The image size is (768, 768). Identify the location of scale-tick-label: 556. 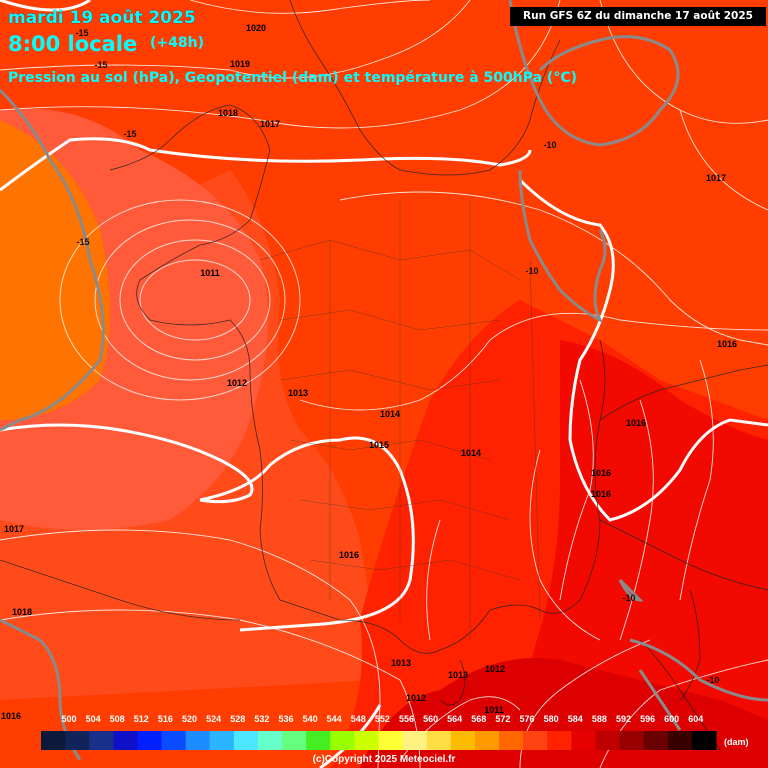
(406, 719).